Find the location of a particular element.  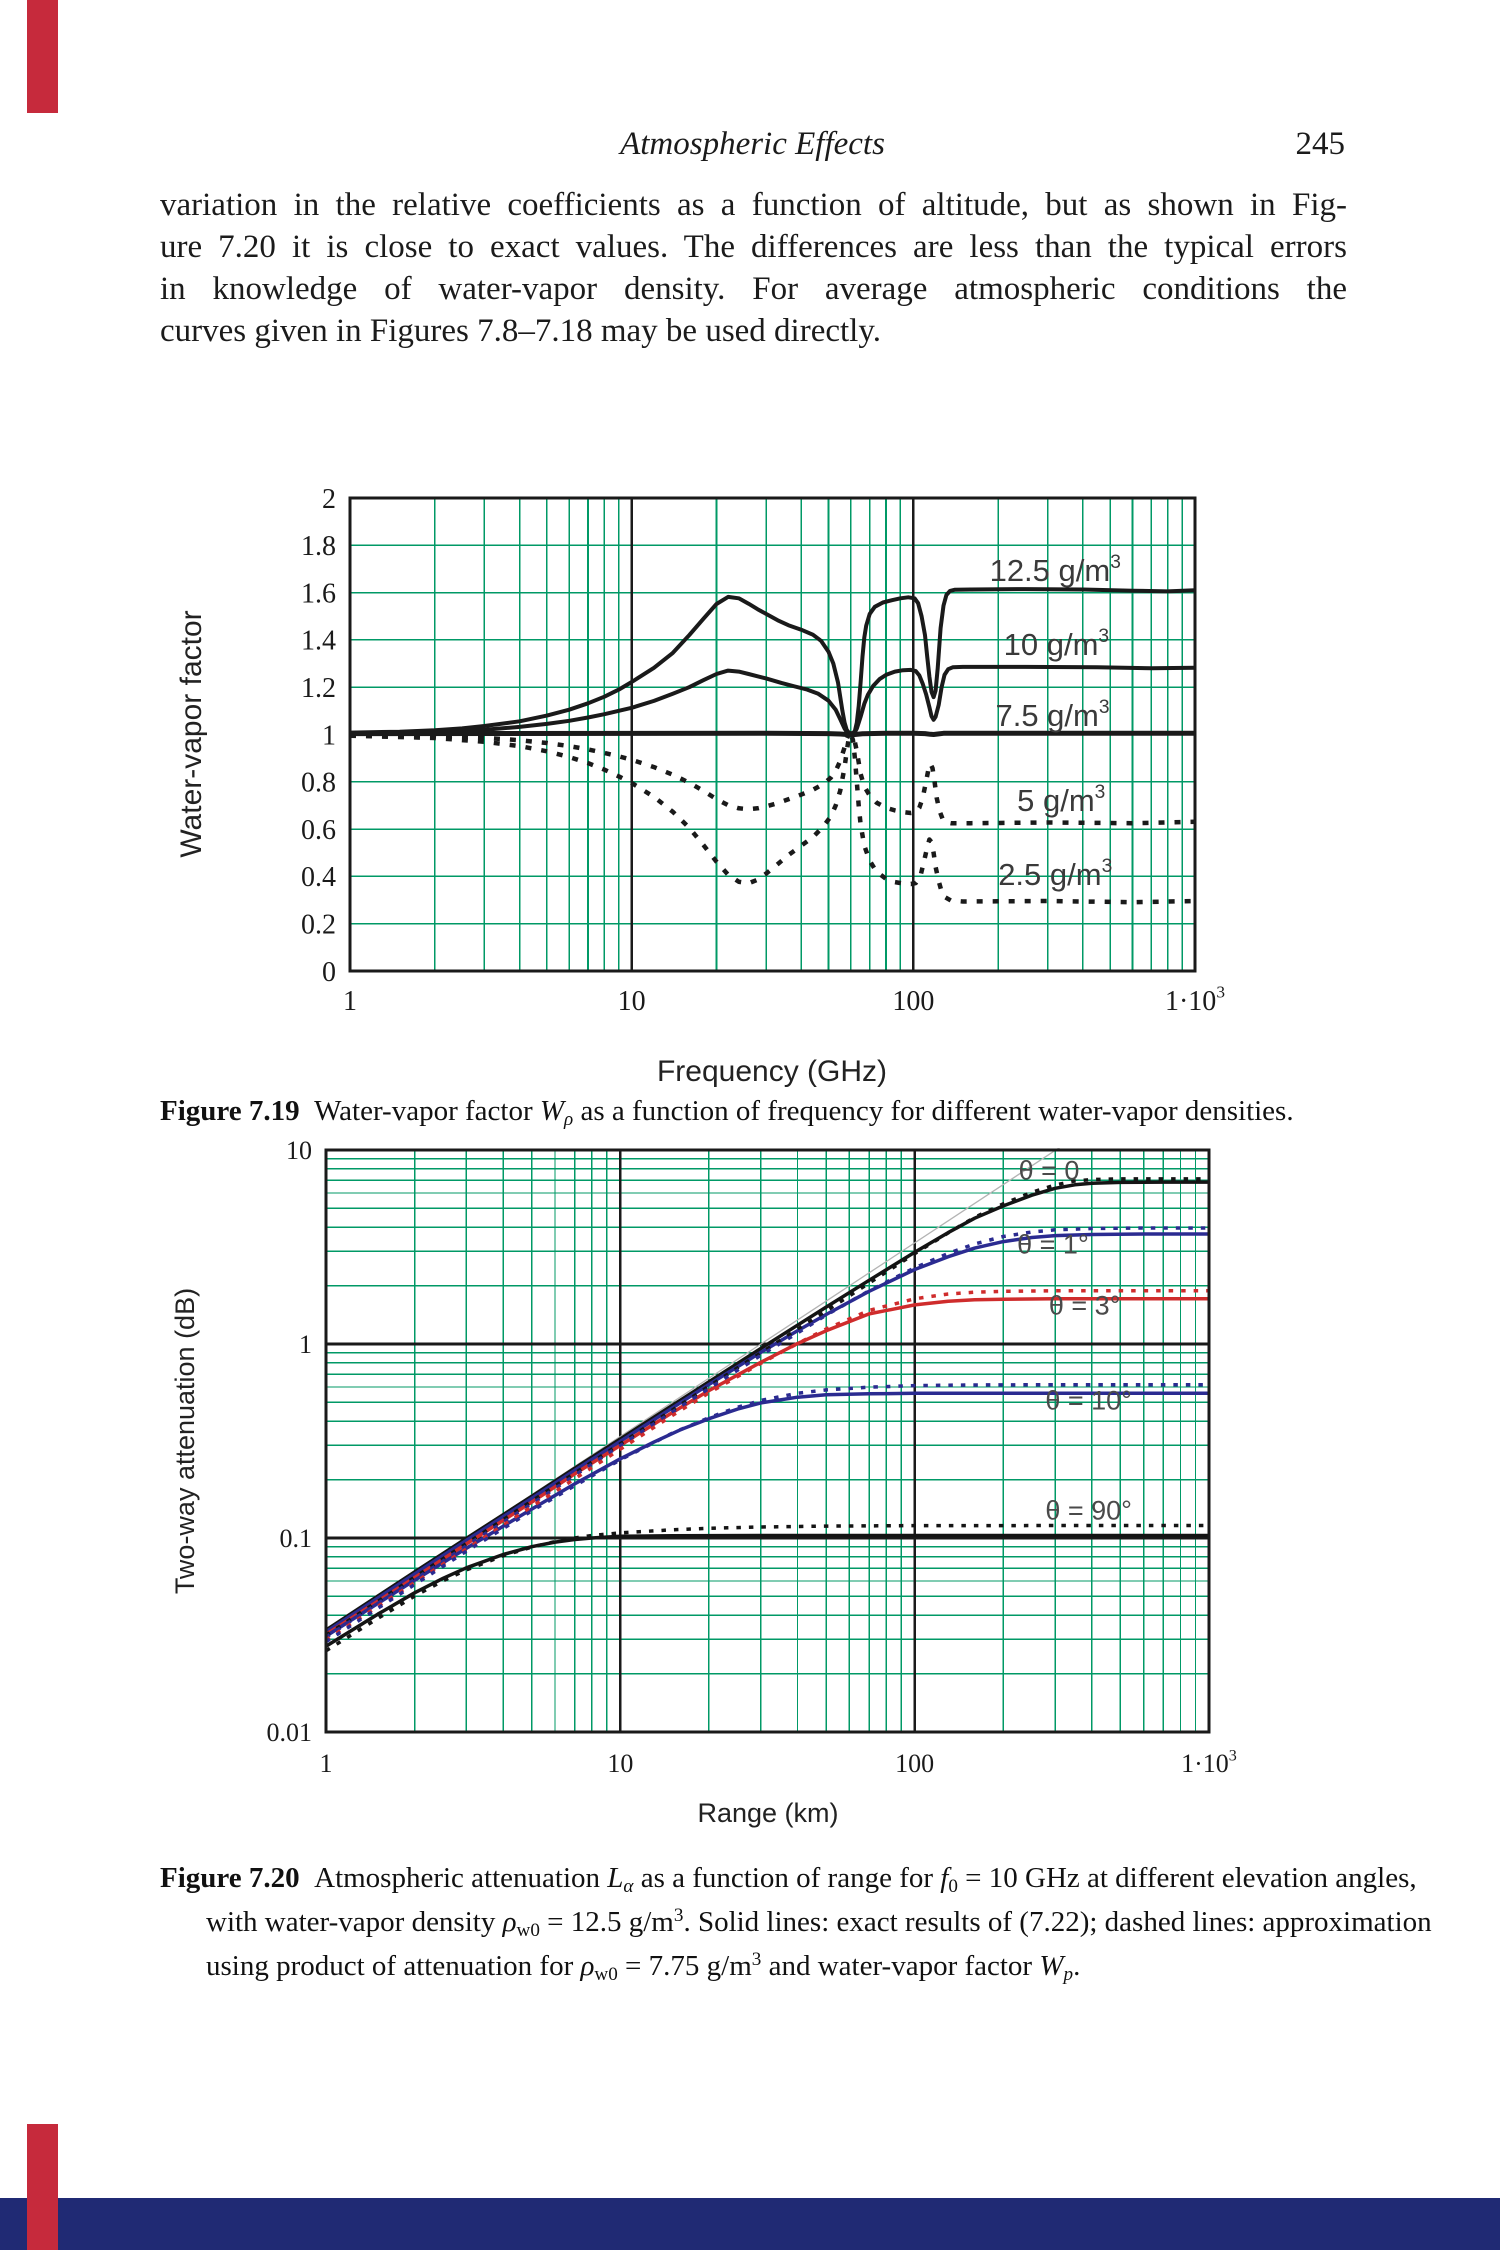

series-2.5 g/m3 is located at coordinates (772, 818).